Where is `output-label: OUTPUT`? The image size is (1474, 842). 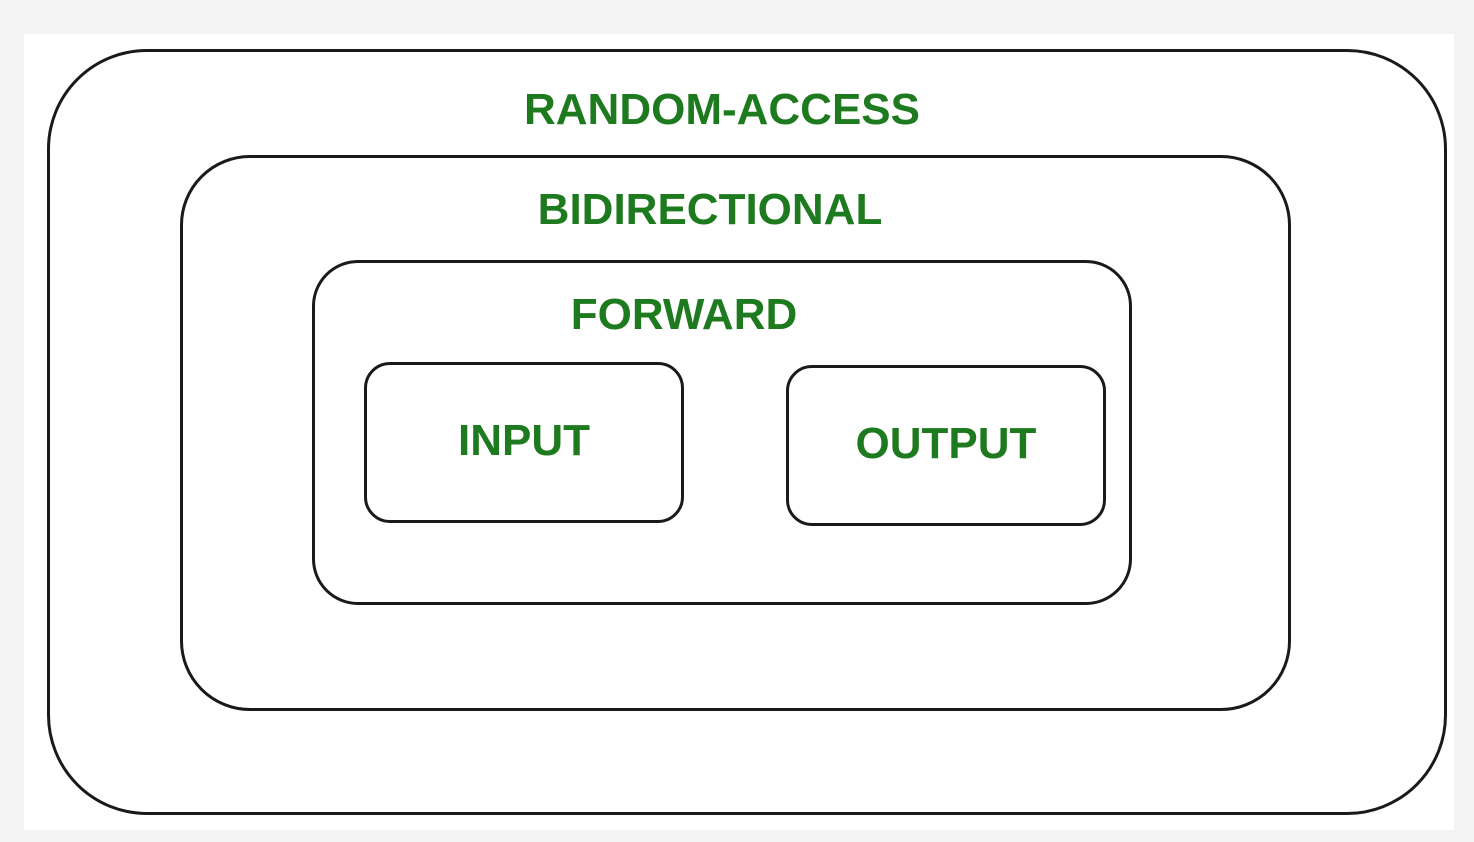
output-label: OUTPUT is located at coordinates (946, 443).